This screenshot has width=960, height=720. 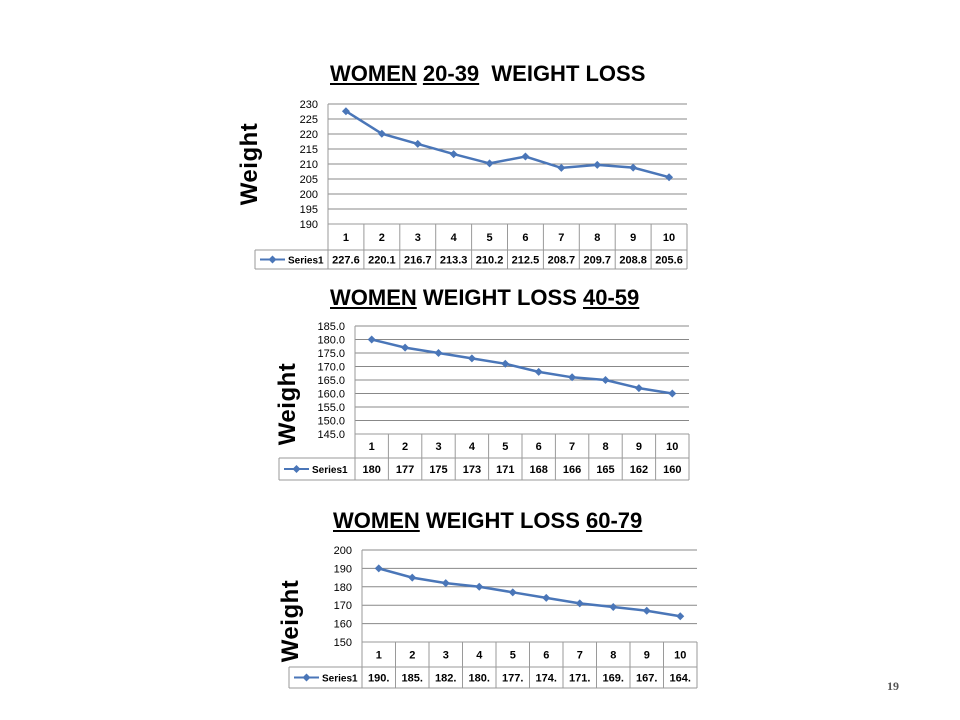 I want to click on data-label: 166, so click(x=572, y=470).